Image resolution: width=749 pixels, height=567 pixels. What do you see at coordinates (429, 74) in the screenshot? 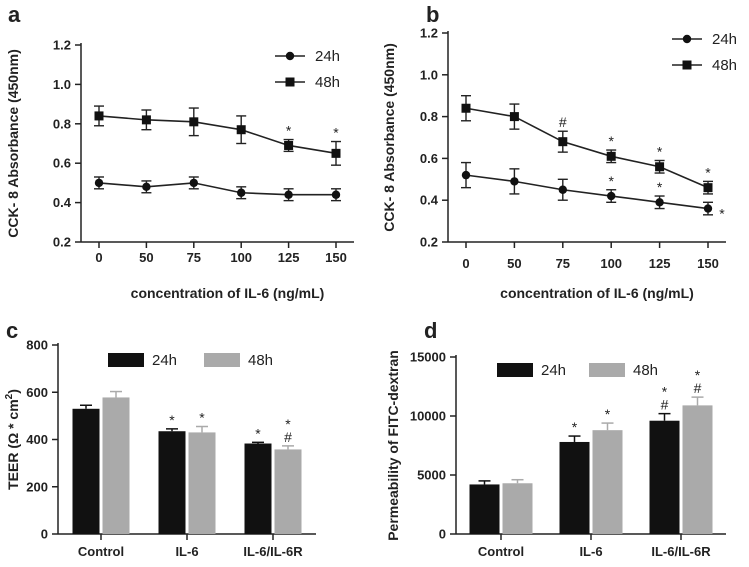
I see `y-tick-label: 1.0` at bounding box center [429, 74].